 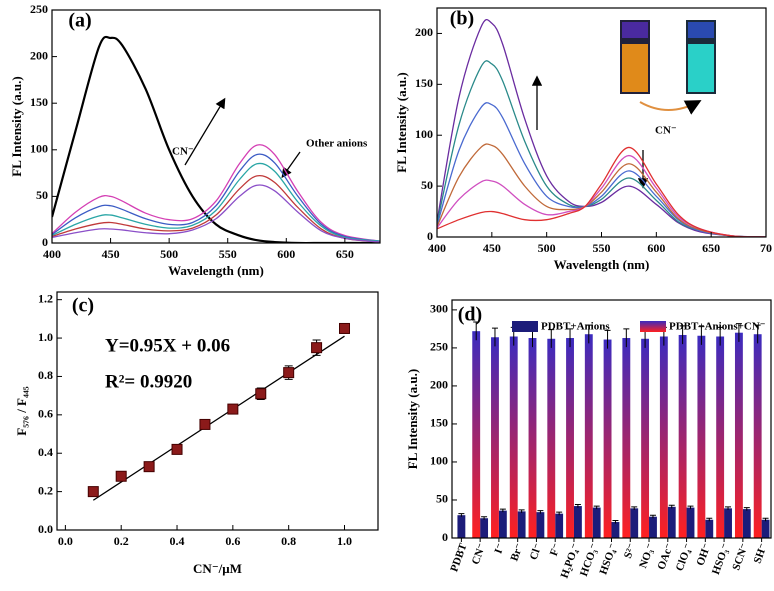 What do you see at coordinates (45, 242) in the screenshot?
I see `y-tick-label: 0` at bounding box center [45, 242].